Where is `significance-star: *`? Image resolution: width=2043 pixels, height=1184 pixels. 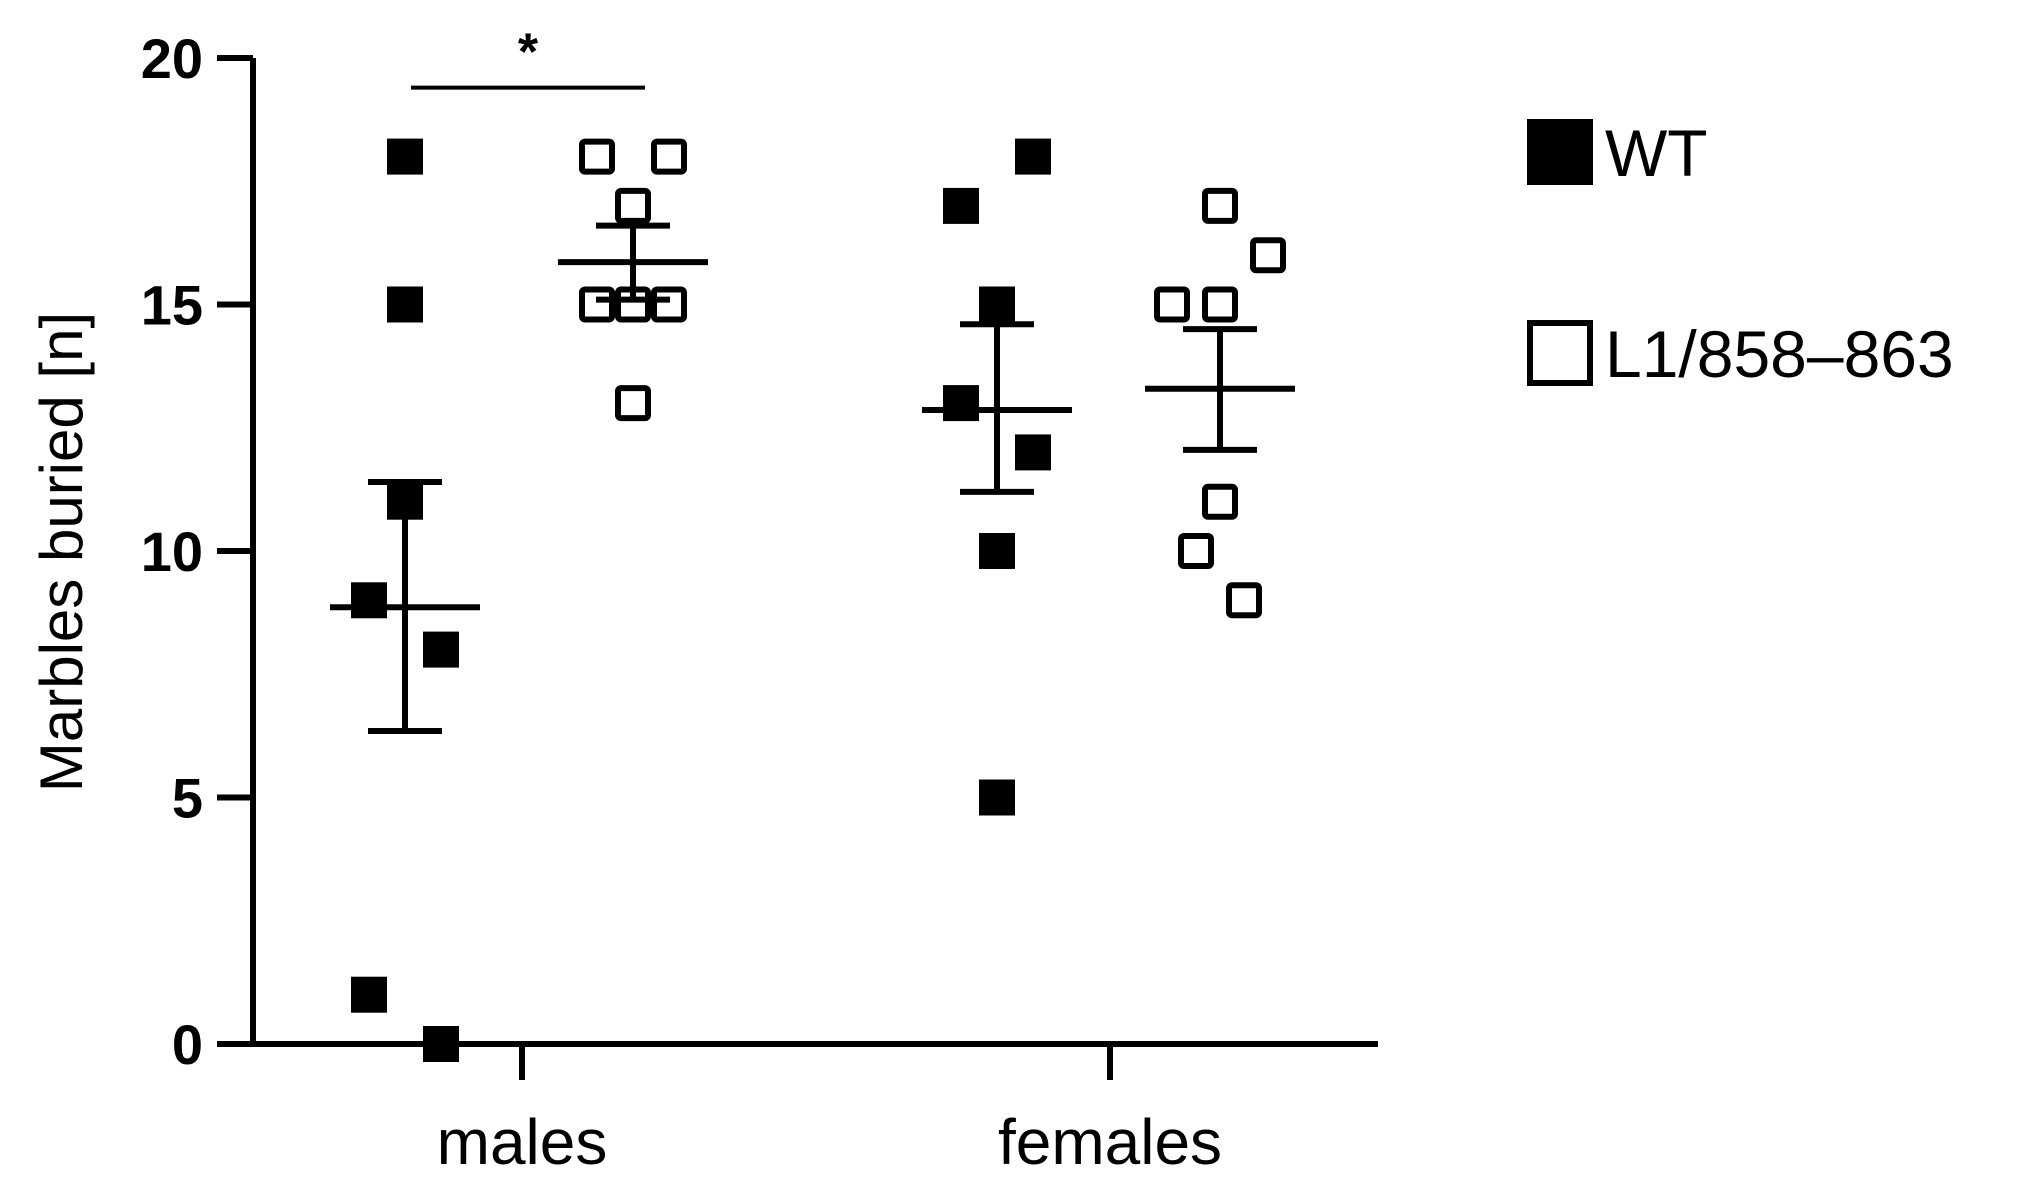 significance-star: * is located at coordinates (528, 53).